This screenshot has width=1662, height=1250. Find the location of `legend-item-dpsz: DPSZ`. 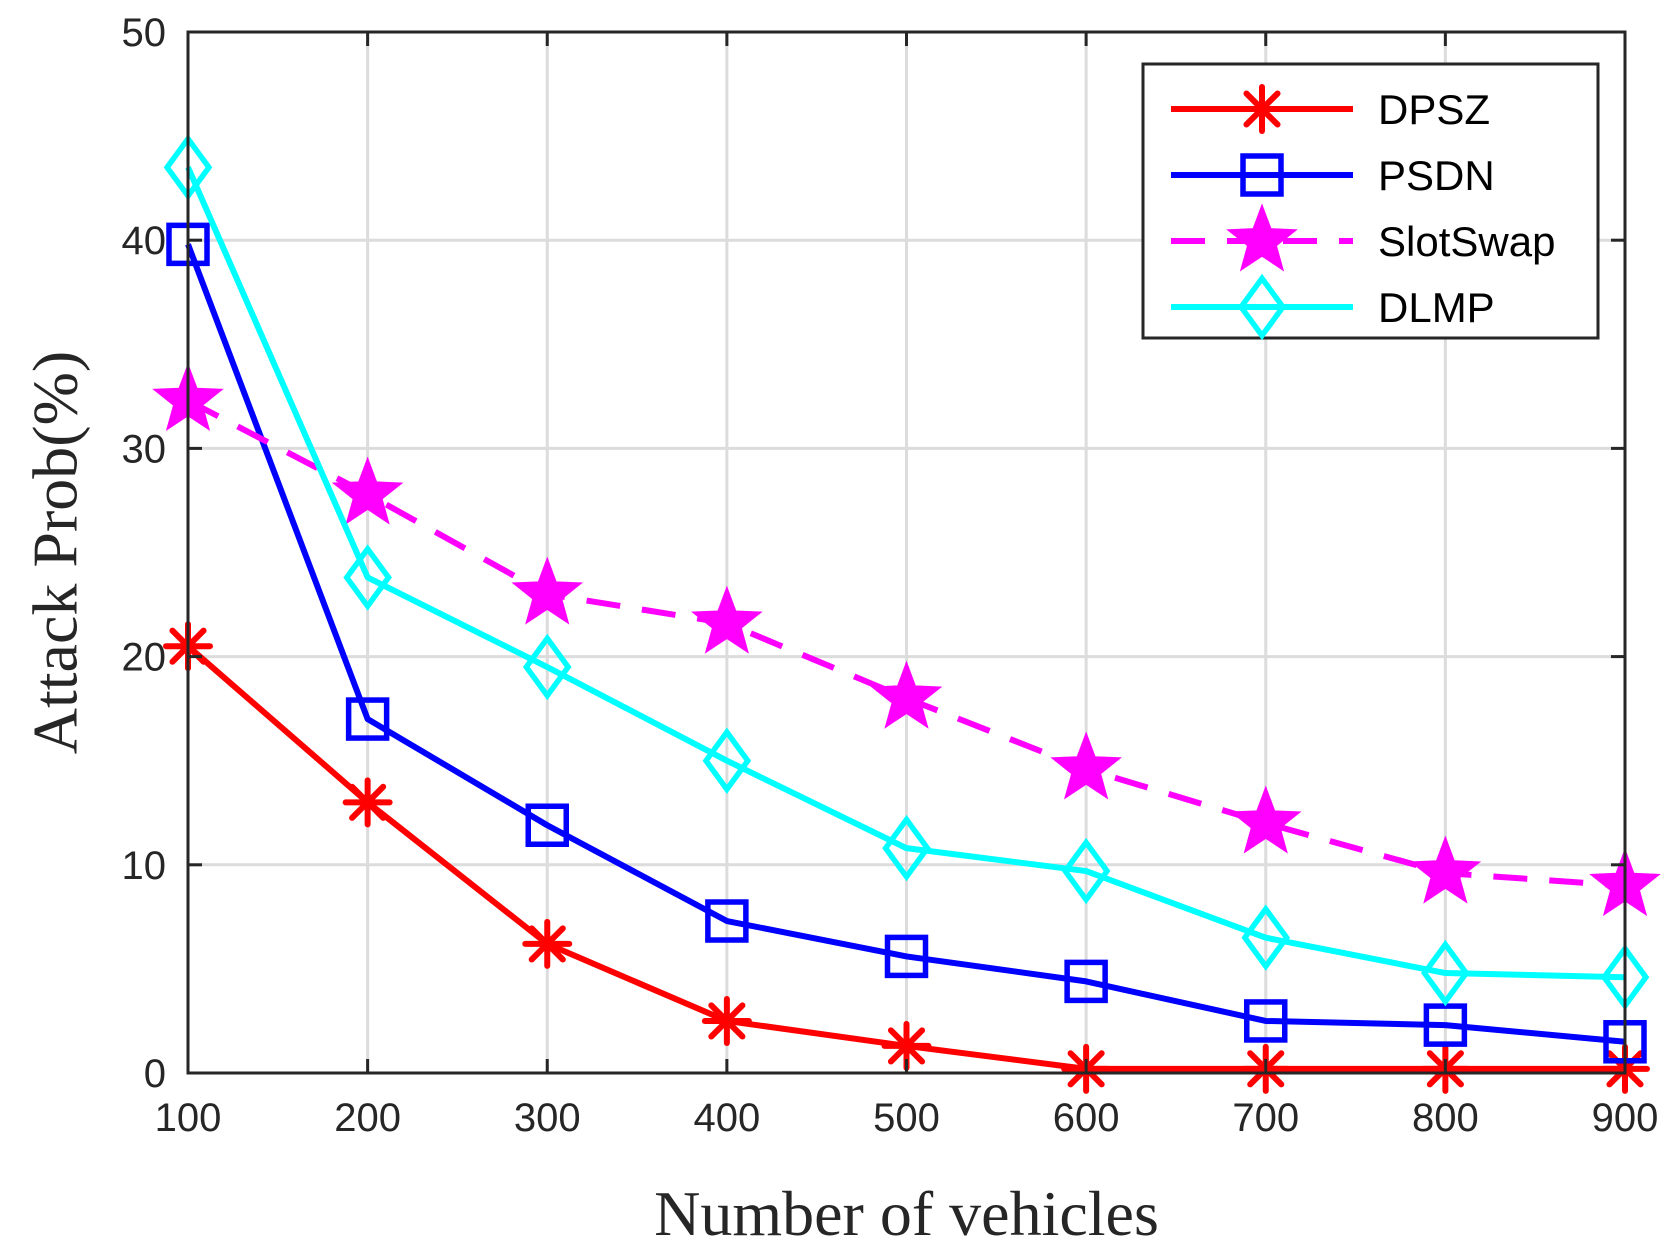

legend-item-dpsz: DPSZ is located at coordinates (1330, 109).